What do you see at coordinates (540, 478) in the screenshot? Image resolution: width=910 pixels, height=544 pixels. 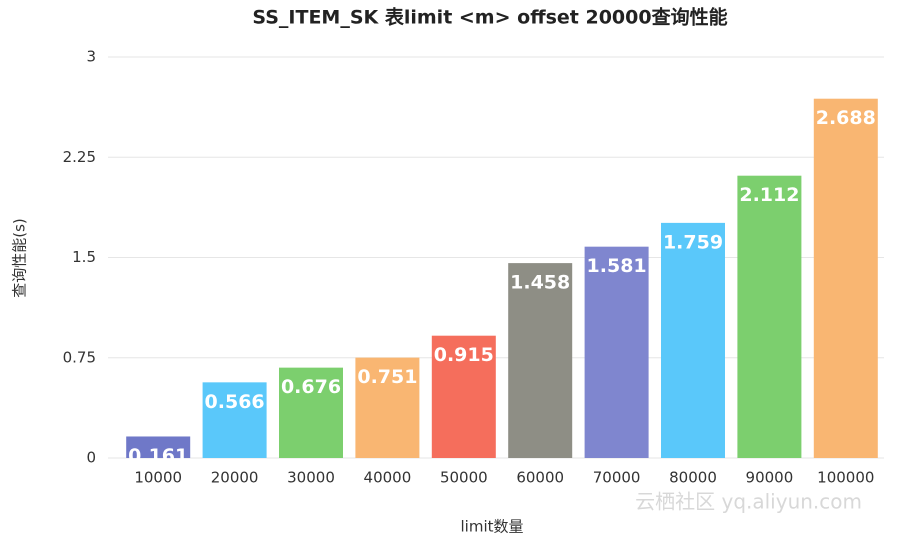 I see `x-tick-label: 60000` at bounding box center [540, 478].